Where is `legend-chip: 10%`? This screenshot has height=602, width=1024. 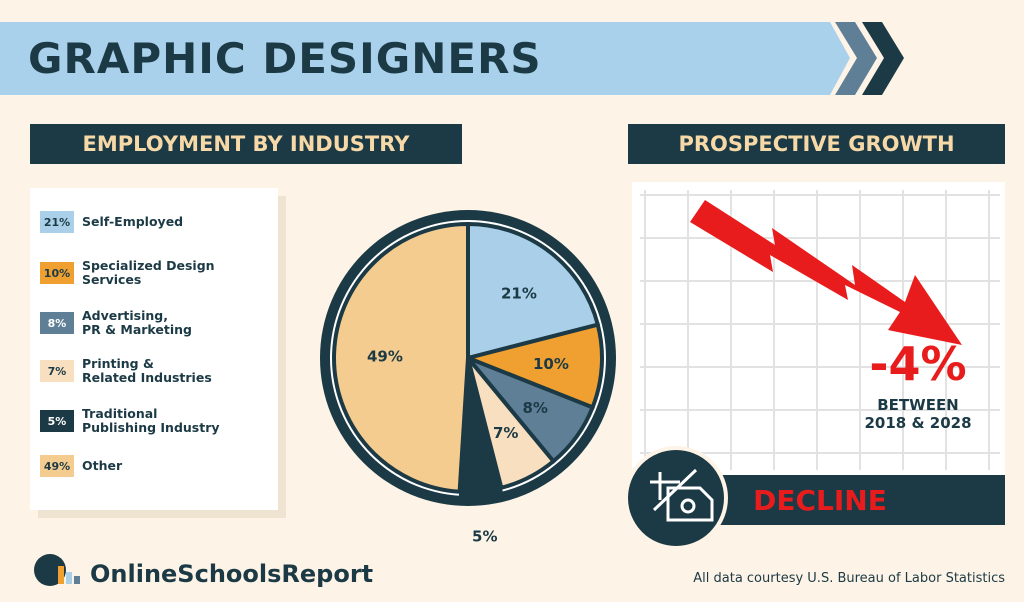
legend-chip: 10% is located at coordinates (57, 273).